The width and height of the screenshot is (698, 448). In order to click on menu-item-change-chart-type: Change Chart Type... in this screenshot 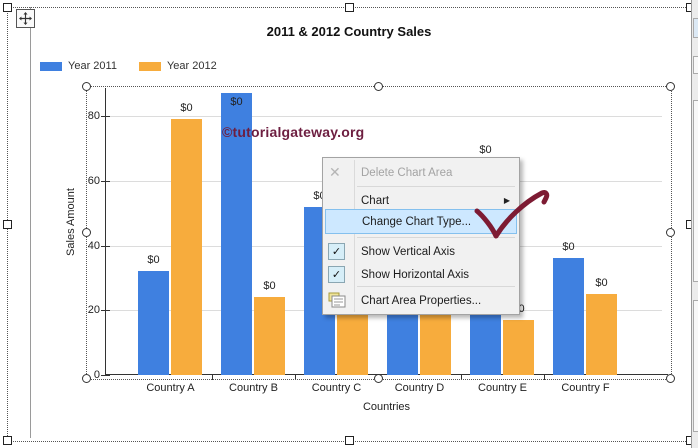, I will do `click(421, 221)`.